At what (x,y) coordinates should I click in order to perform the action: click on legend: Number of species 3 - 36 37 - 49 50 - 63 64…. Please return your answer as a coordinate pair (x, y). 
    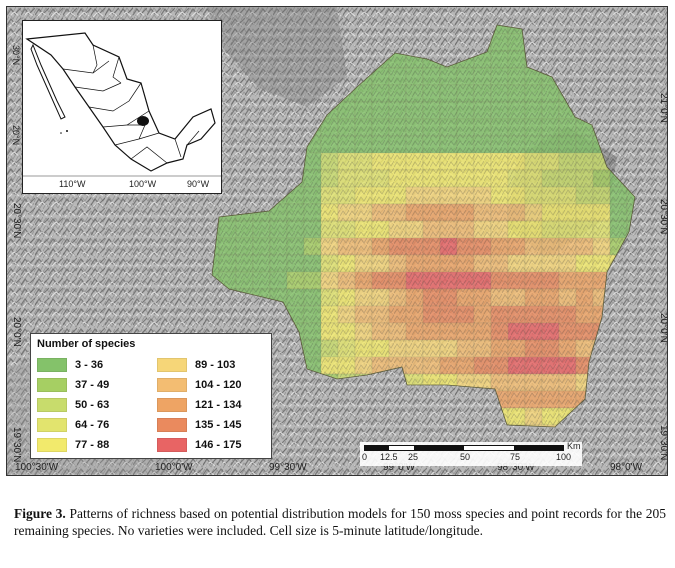
    Looking at the image, I should click on (151, 396).